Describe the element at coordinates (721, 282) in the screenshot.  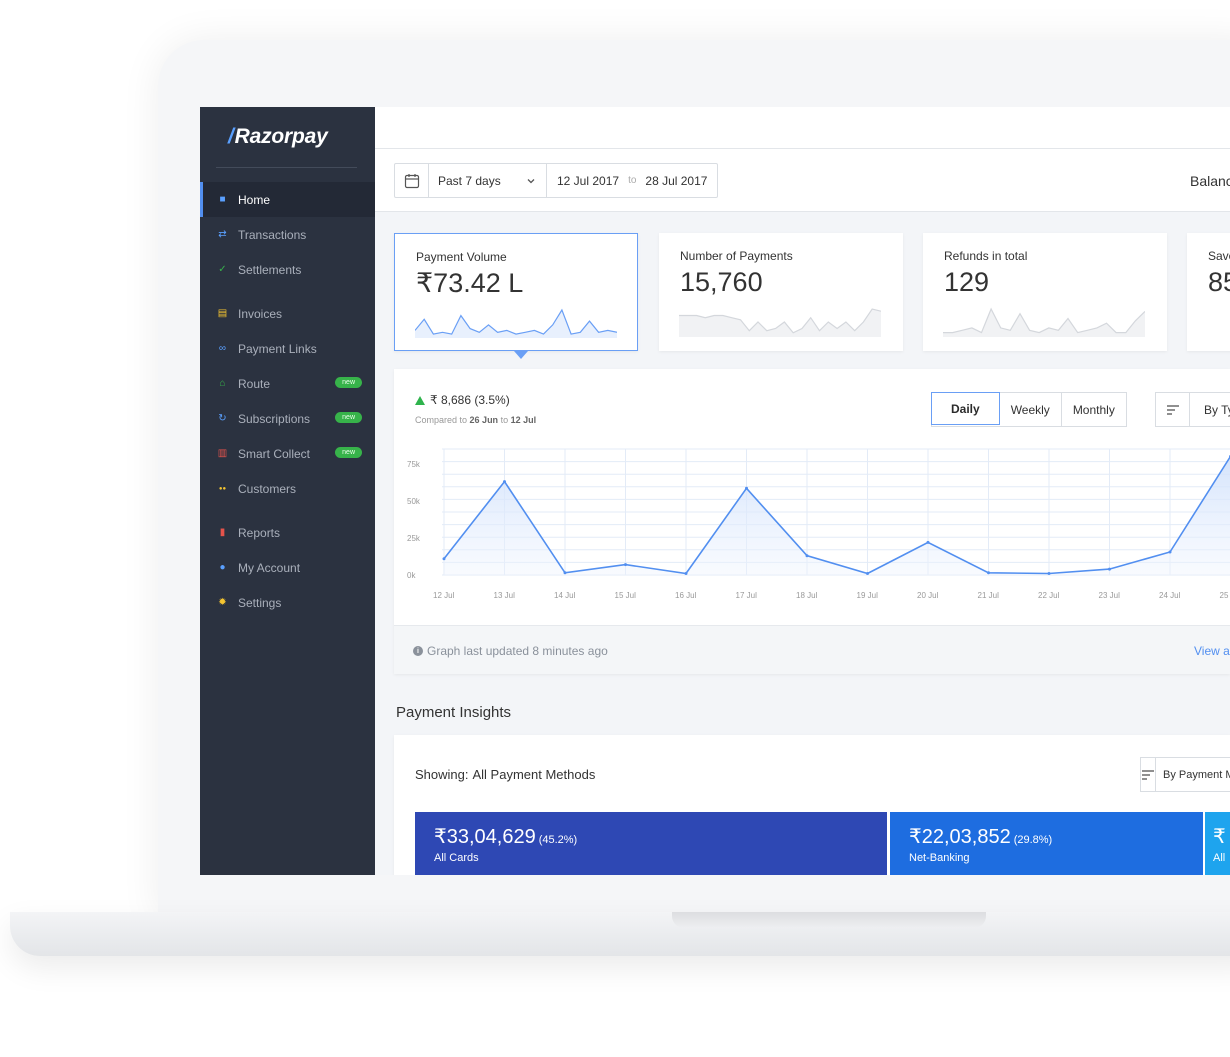
I see `metric-value: 15,760` at that location.